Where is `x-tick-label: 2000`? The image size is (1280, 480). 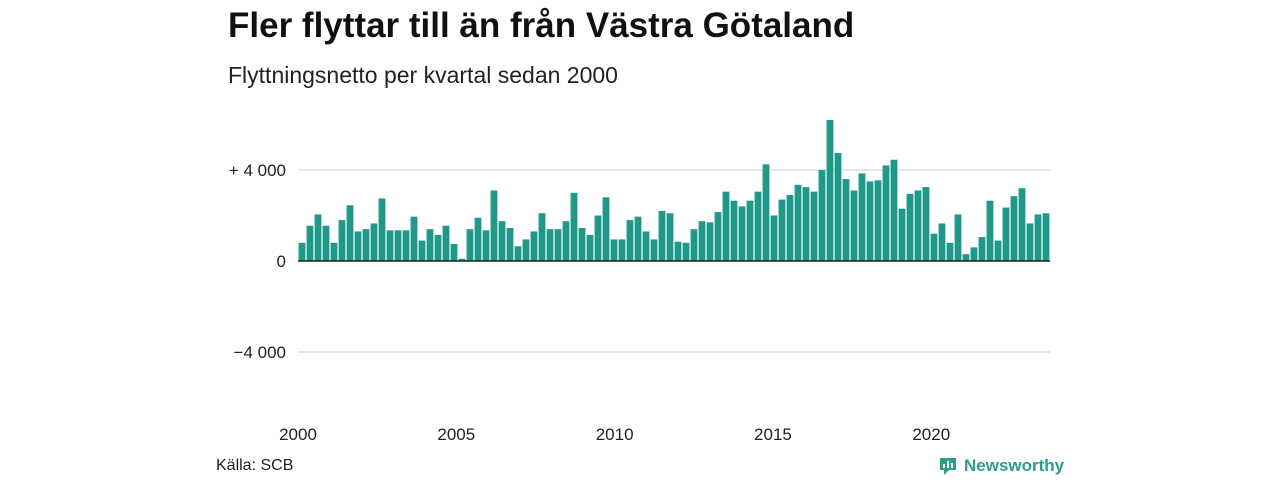 x-tick-label: 2000 is located at coordinates (298, 434).